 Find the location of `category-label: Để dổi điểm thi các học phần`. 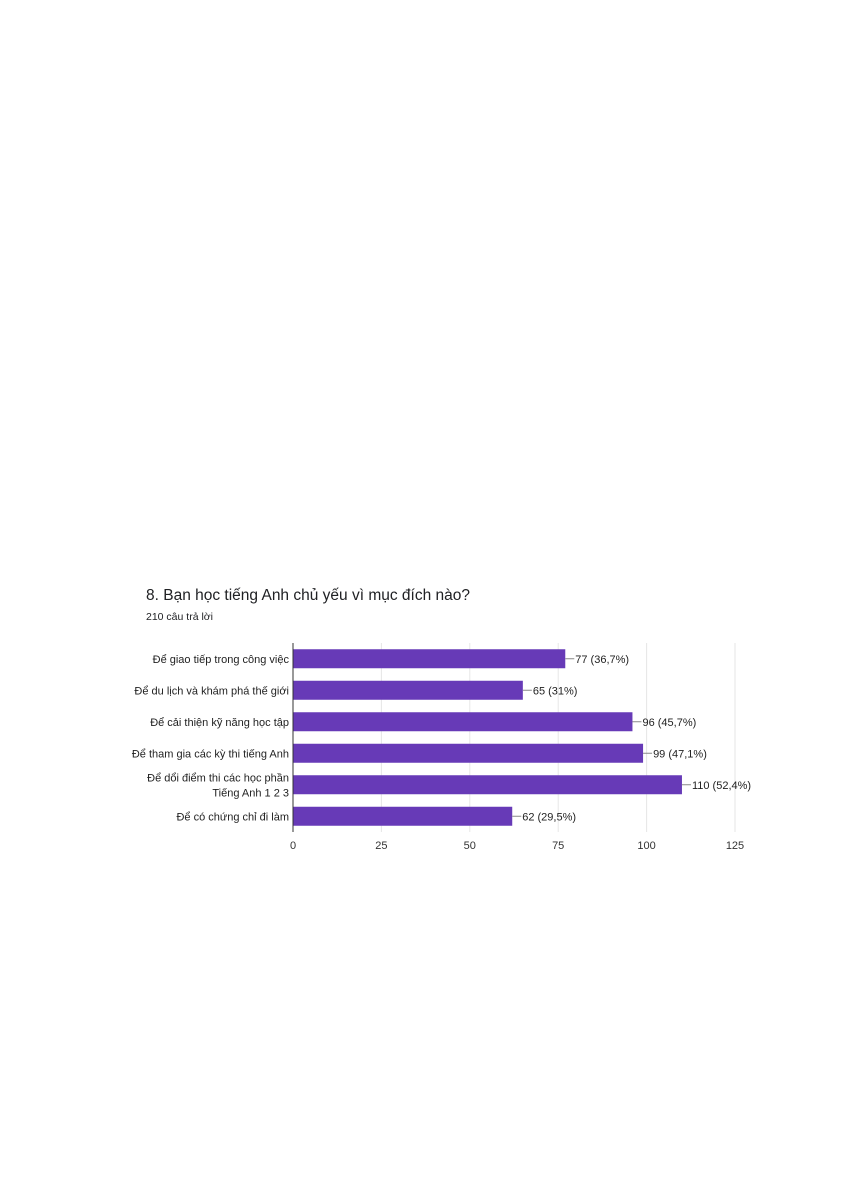

category-label: Để dổi điểm thi các học phần is located at coordinates (218, 778).